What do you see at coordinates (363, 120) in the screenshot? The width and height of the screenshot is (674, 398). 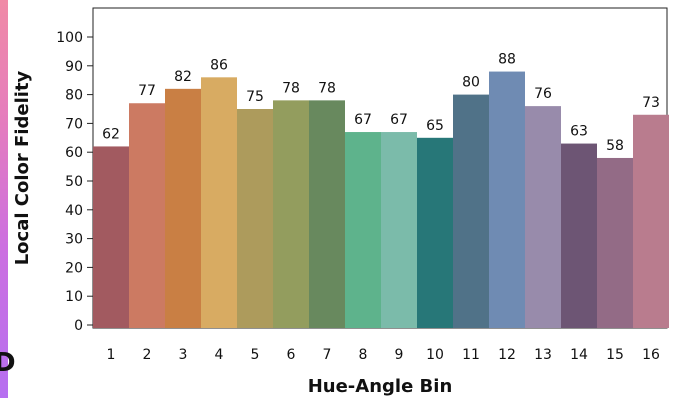 I see `data-label-8: 67` at bounding box center [363, 120].